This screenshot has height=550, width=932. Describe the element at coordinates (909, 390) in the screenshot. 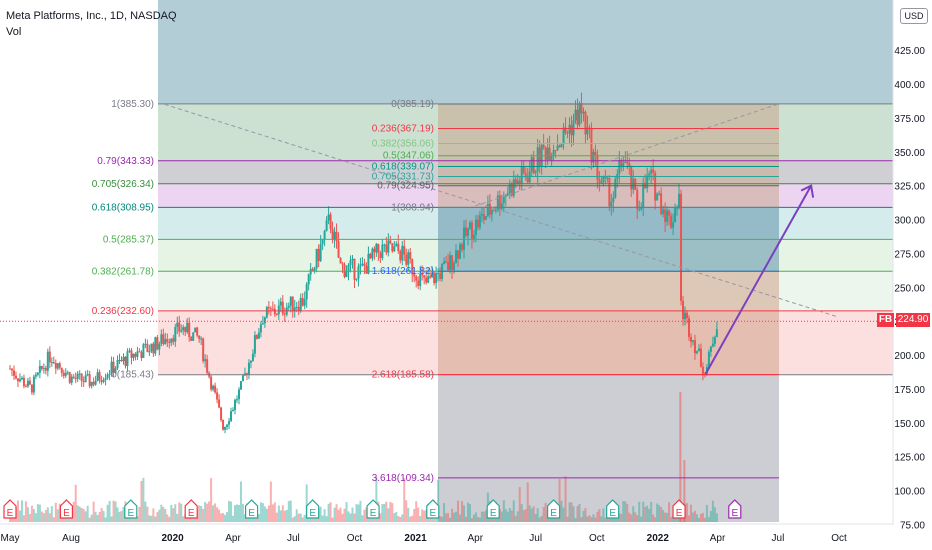

I see `y-tick-label: 175.00` at that location.